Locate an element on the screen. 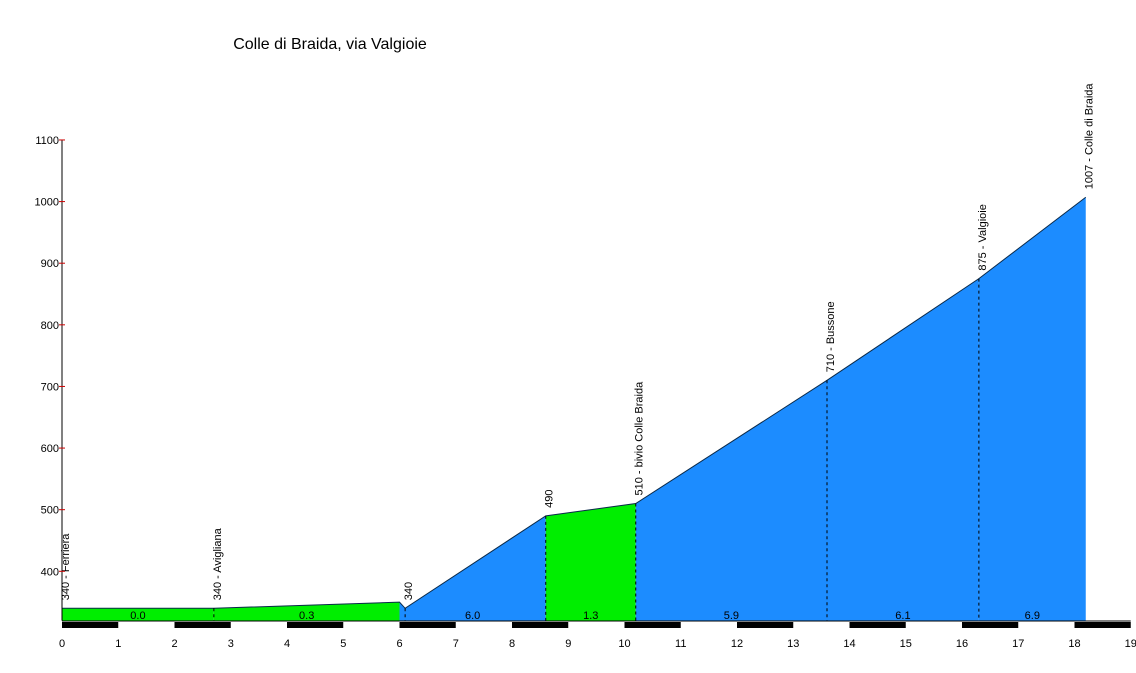 This screenshot has width=1136, height=673. x-tick-label: 7 is located at coordinates (456, 644).